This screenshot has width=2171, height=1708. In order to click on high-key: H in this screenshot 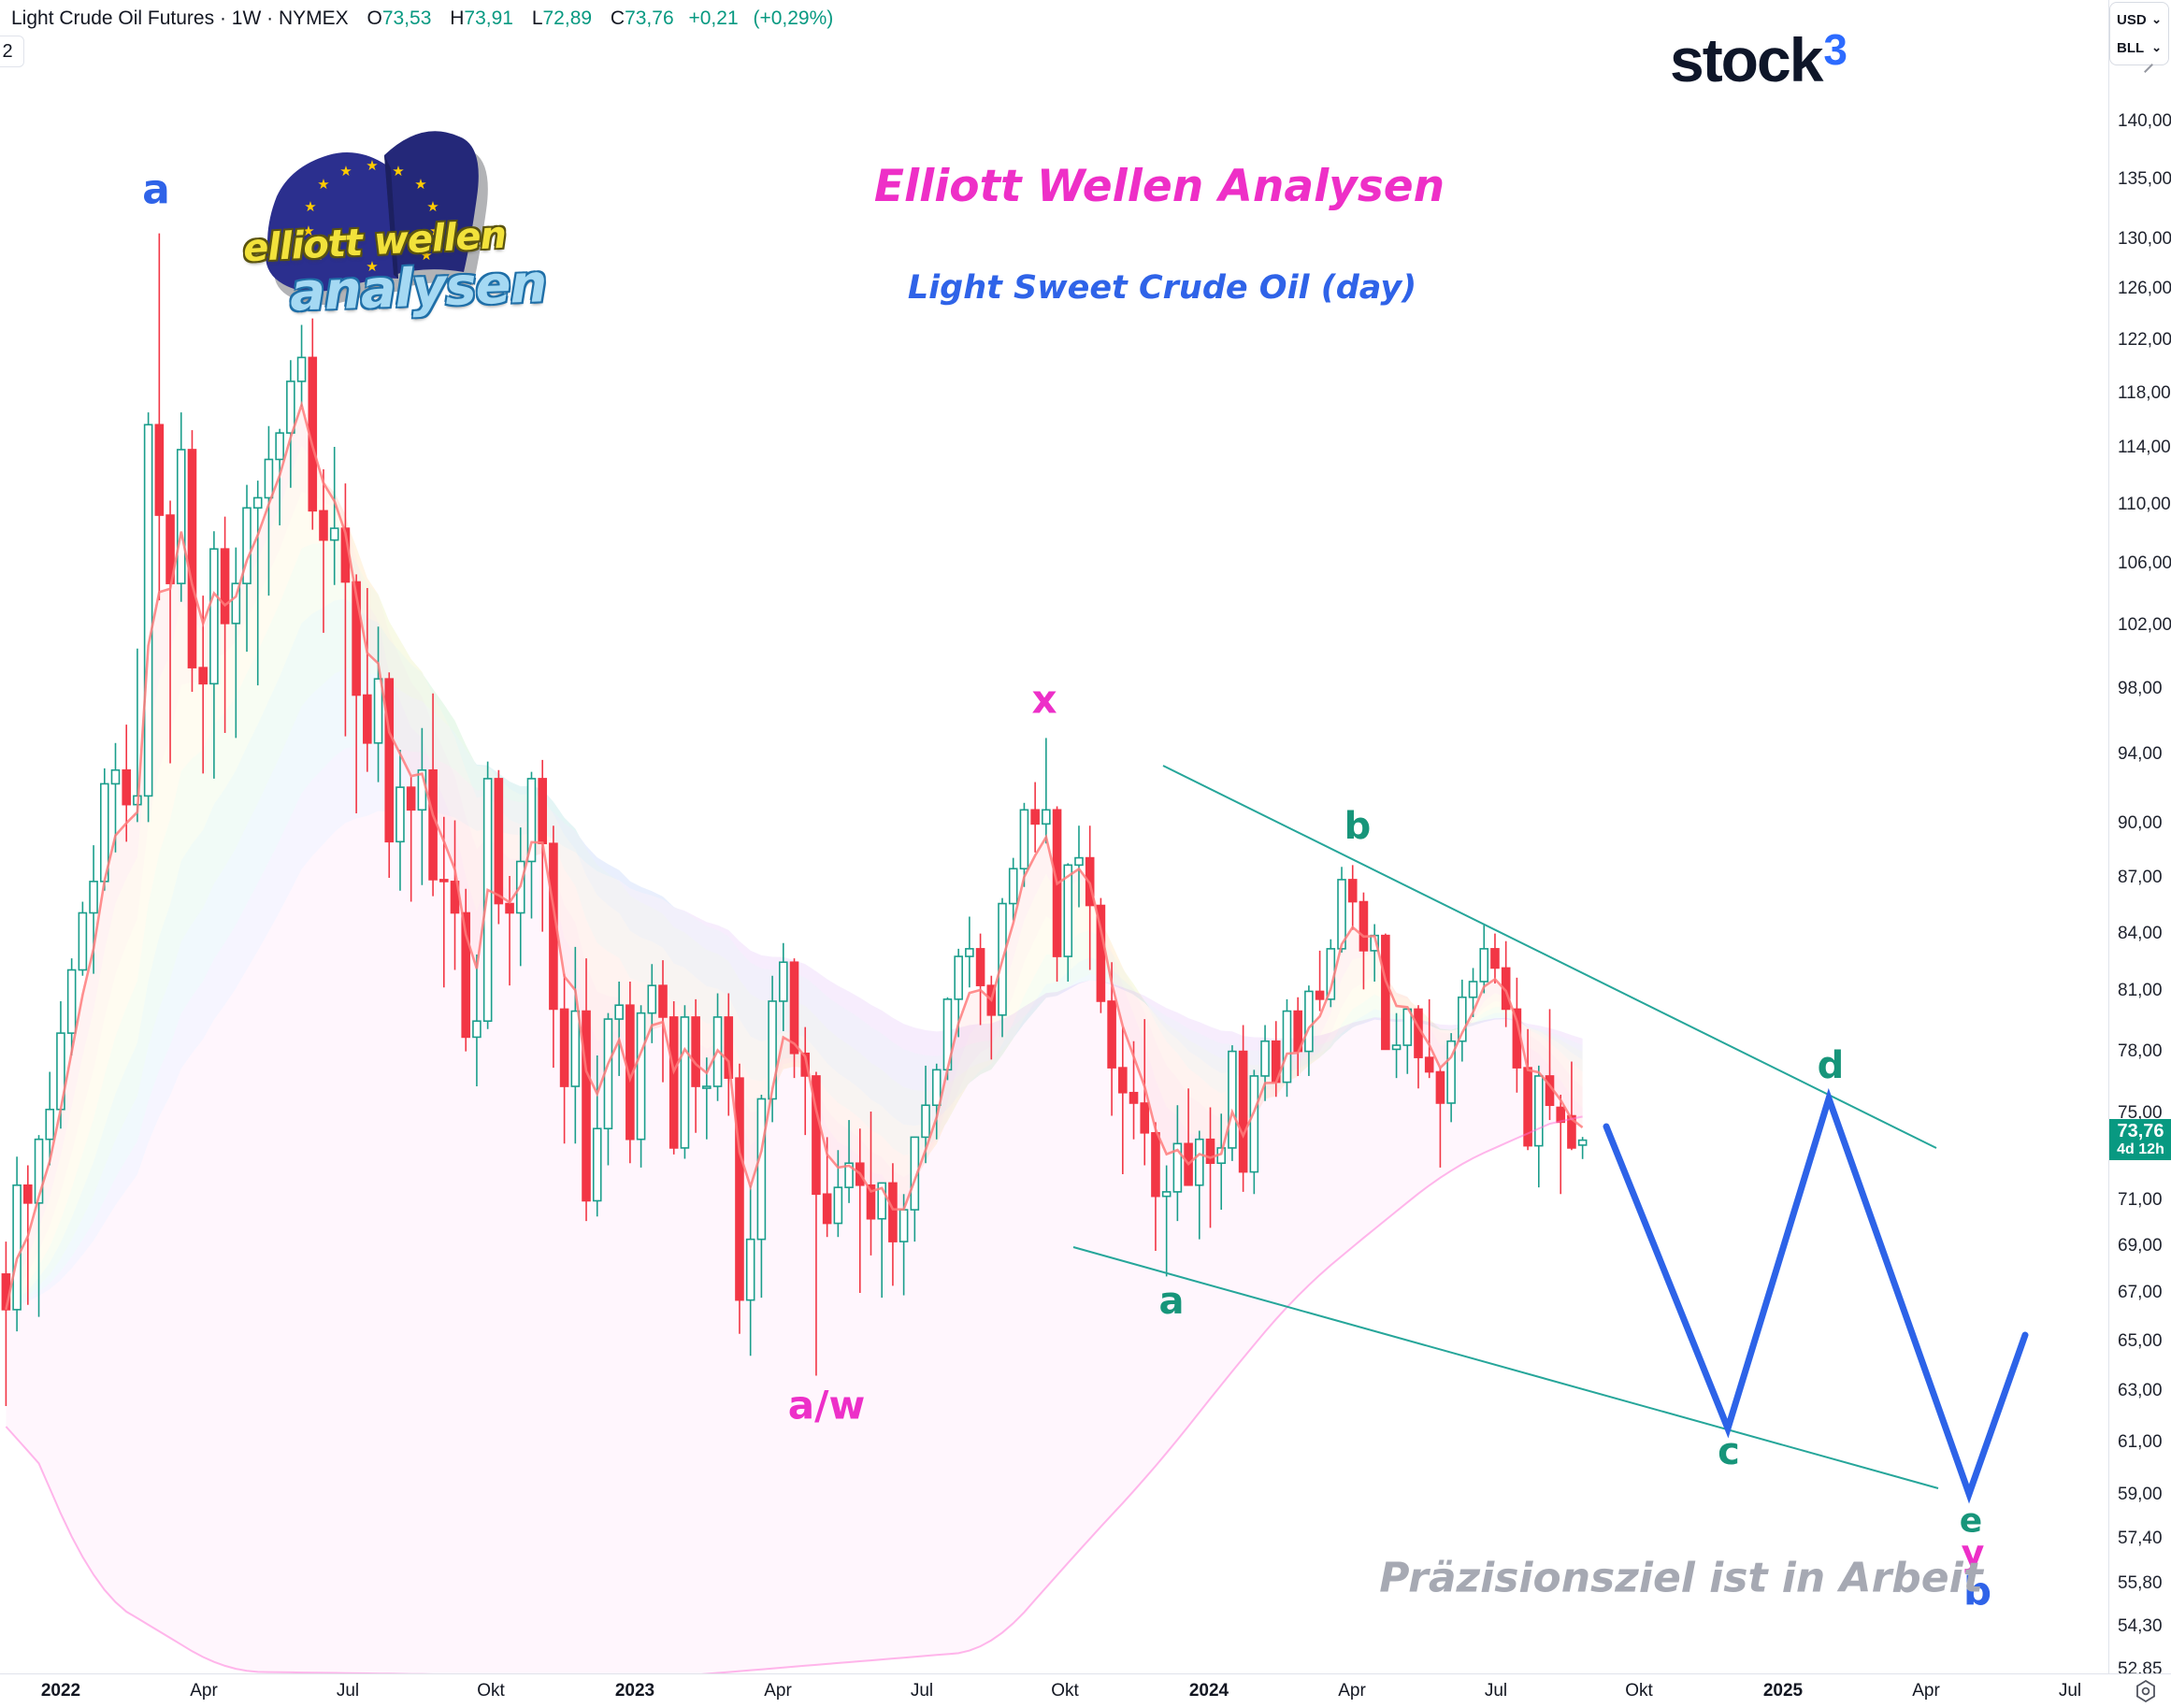, I will do `click(457, 18)`.